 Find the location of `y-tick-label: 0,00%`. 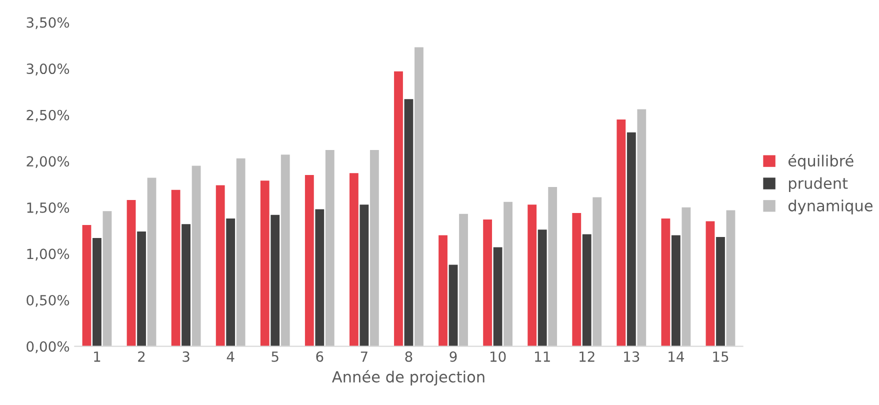

y-tick-label: 0,00% is located at coordinates (48, 347).